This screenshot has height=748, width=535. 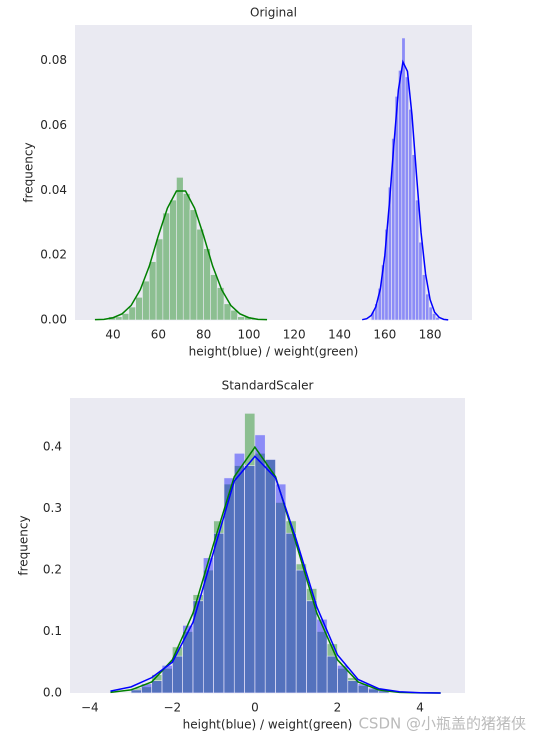 I want to click on y-tick-label: 0.06, so click(x=53, y=125).